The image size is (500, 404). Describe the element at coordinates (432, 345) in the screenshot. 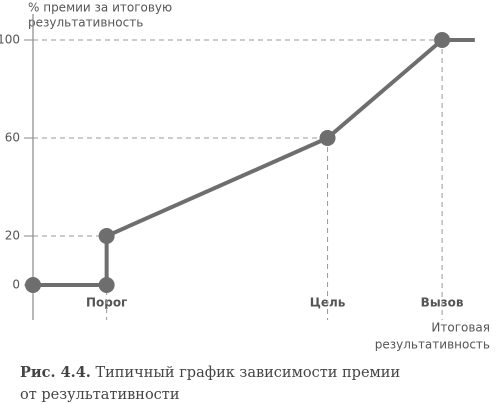

I see `x-axis-label: результативность` at that location.